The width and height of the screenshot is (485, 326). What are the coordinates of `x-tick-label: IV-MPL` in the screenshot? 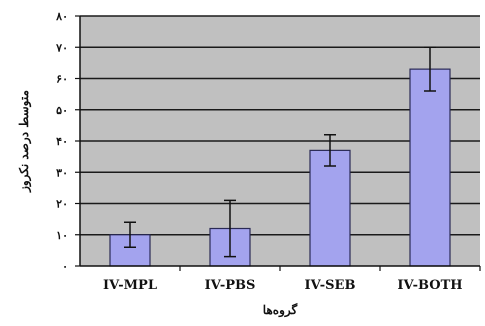 It's located at (130, 285).